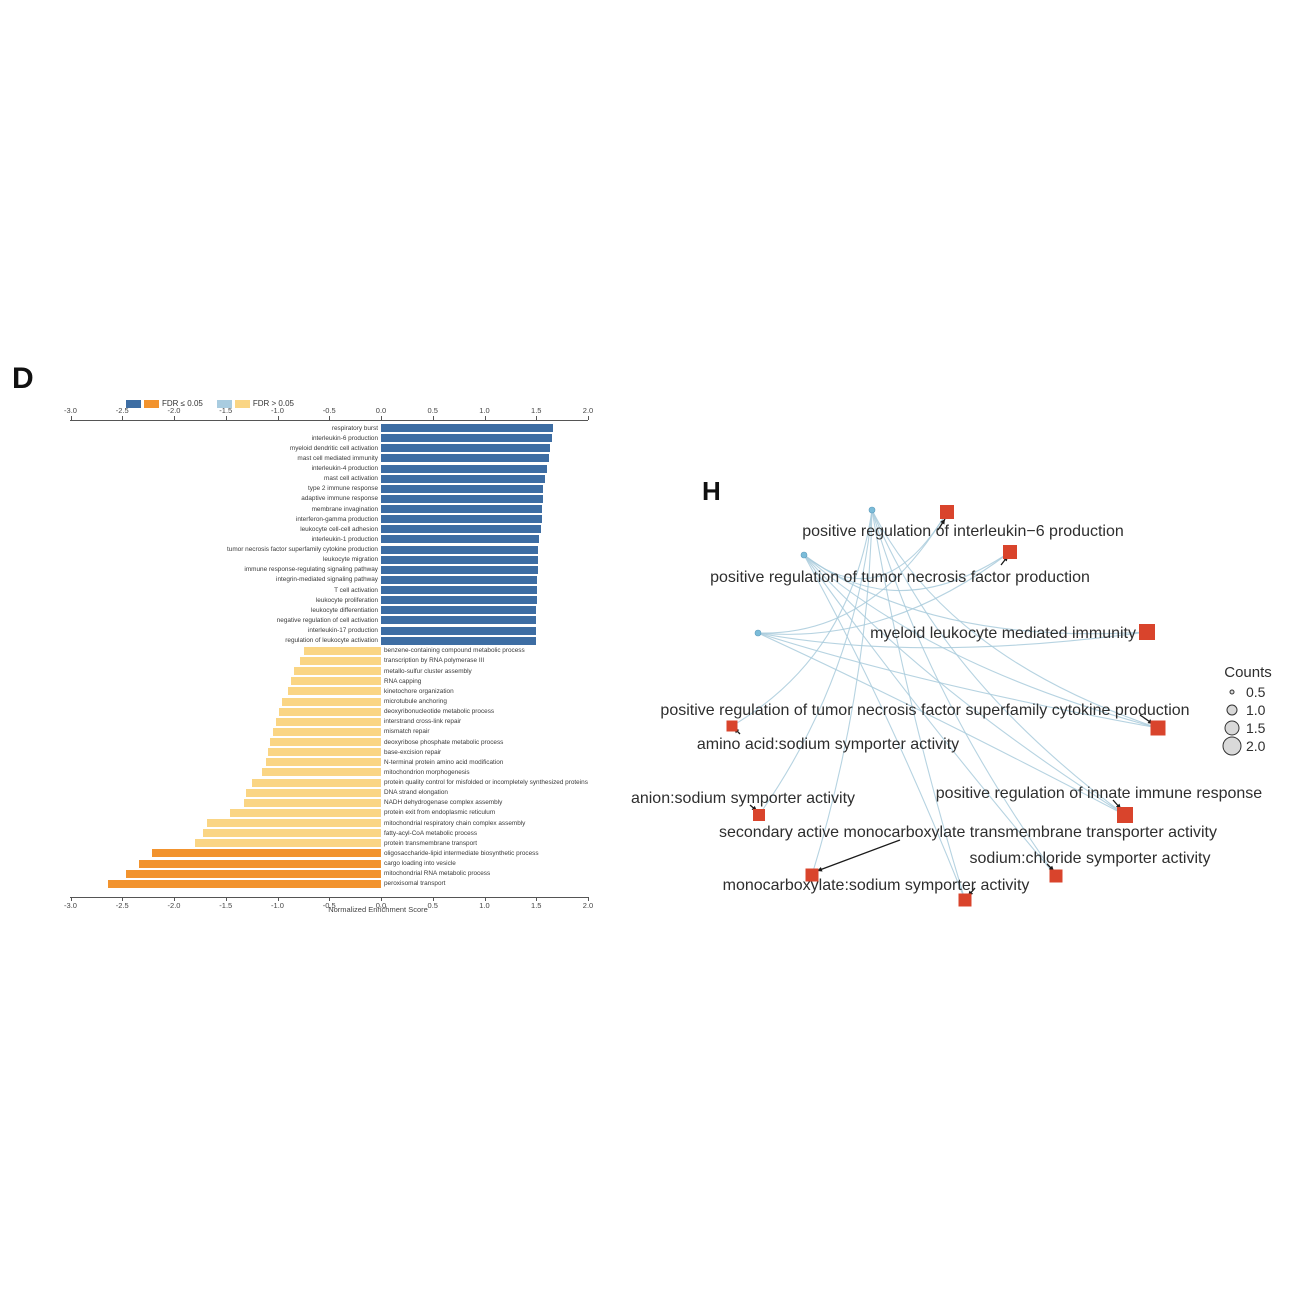  What do you see at coordinates (403, 681) in the screenshot?
I see `bar-label: RNA capping` at bounding box center [403, 681].